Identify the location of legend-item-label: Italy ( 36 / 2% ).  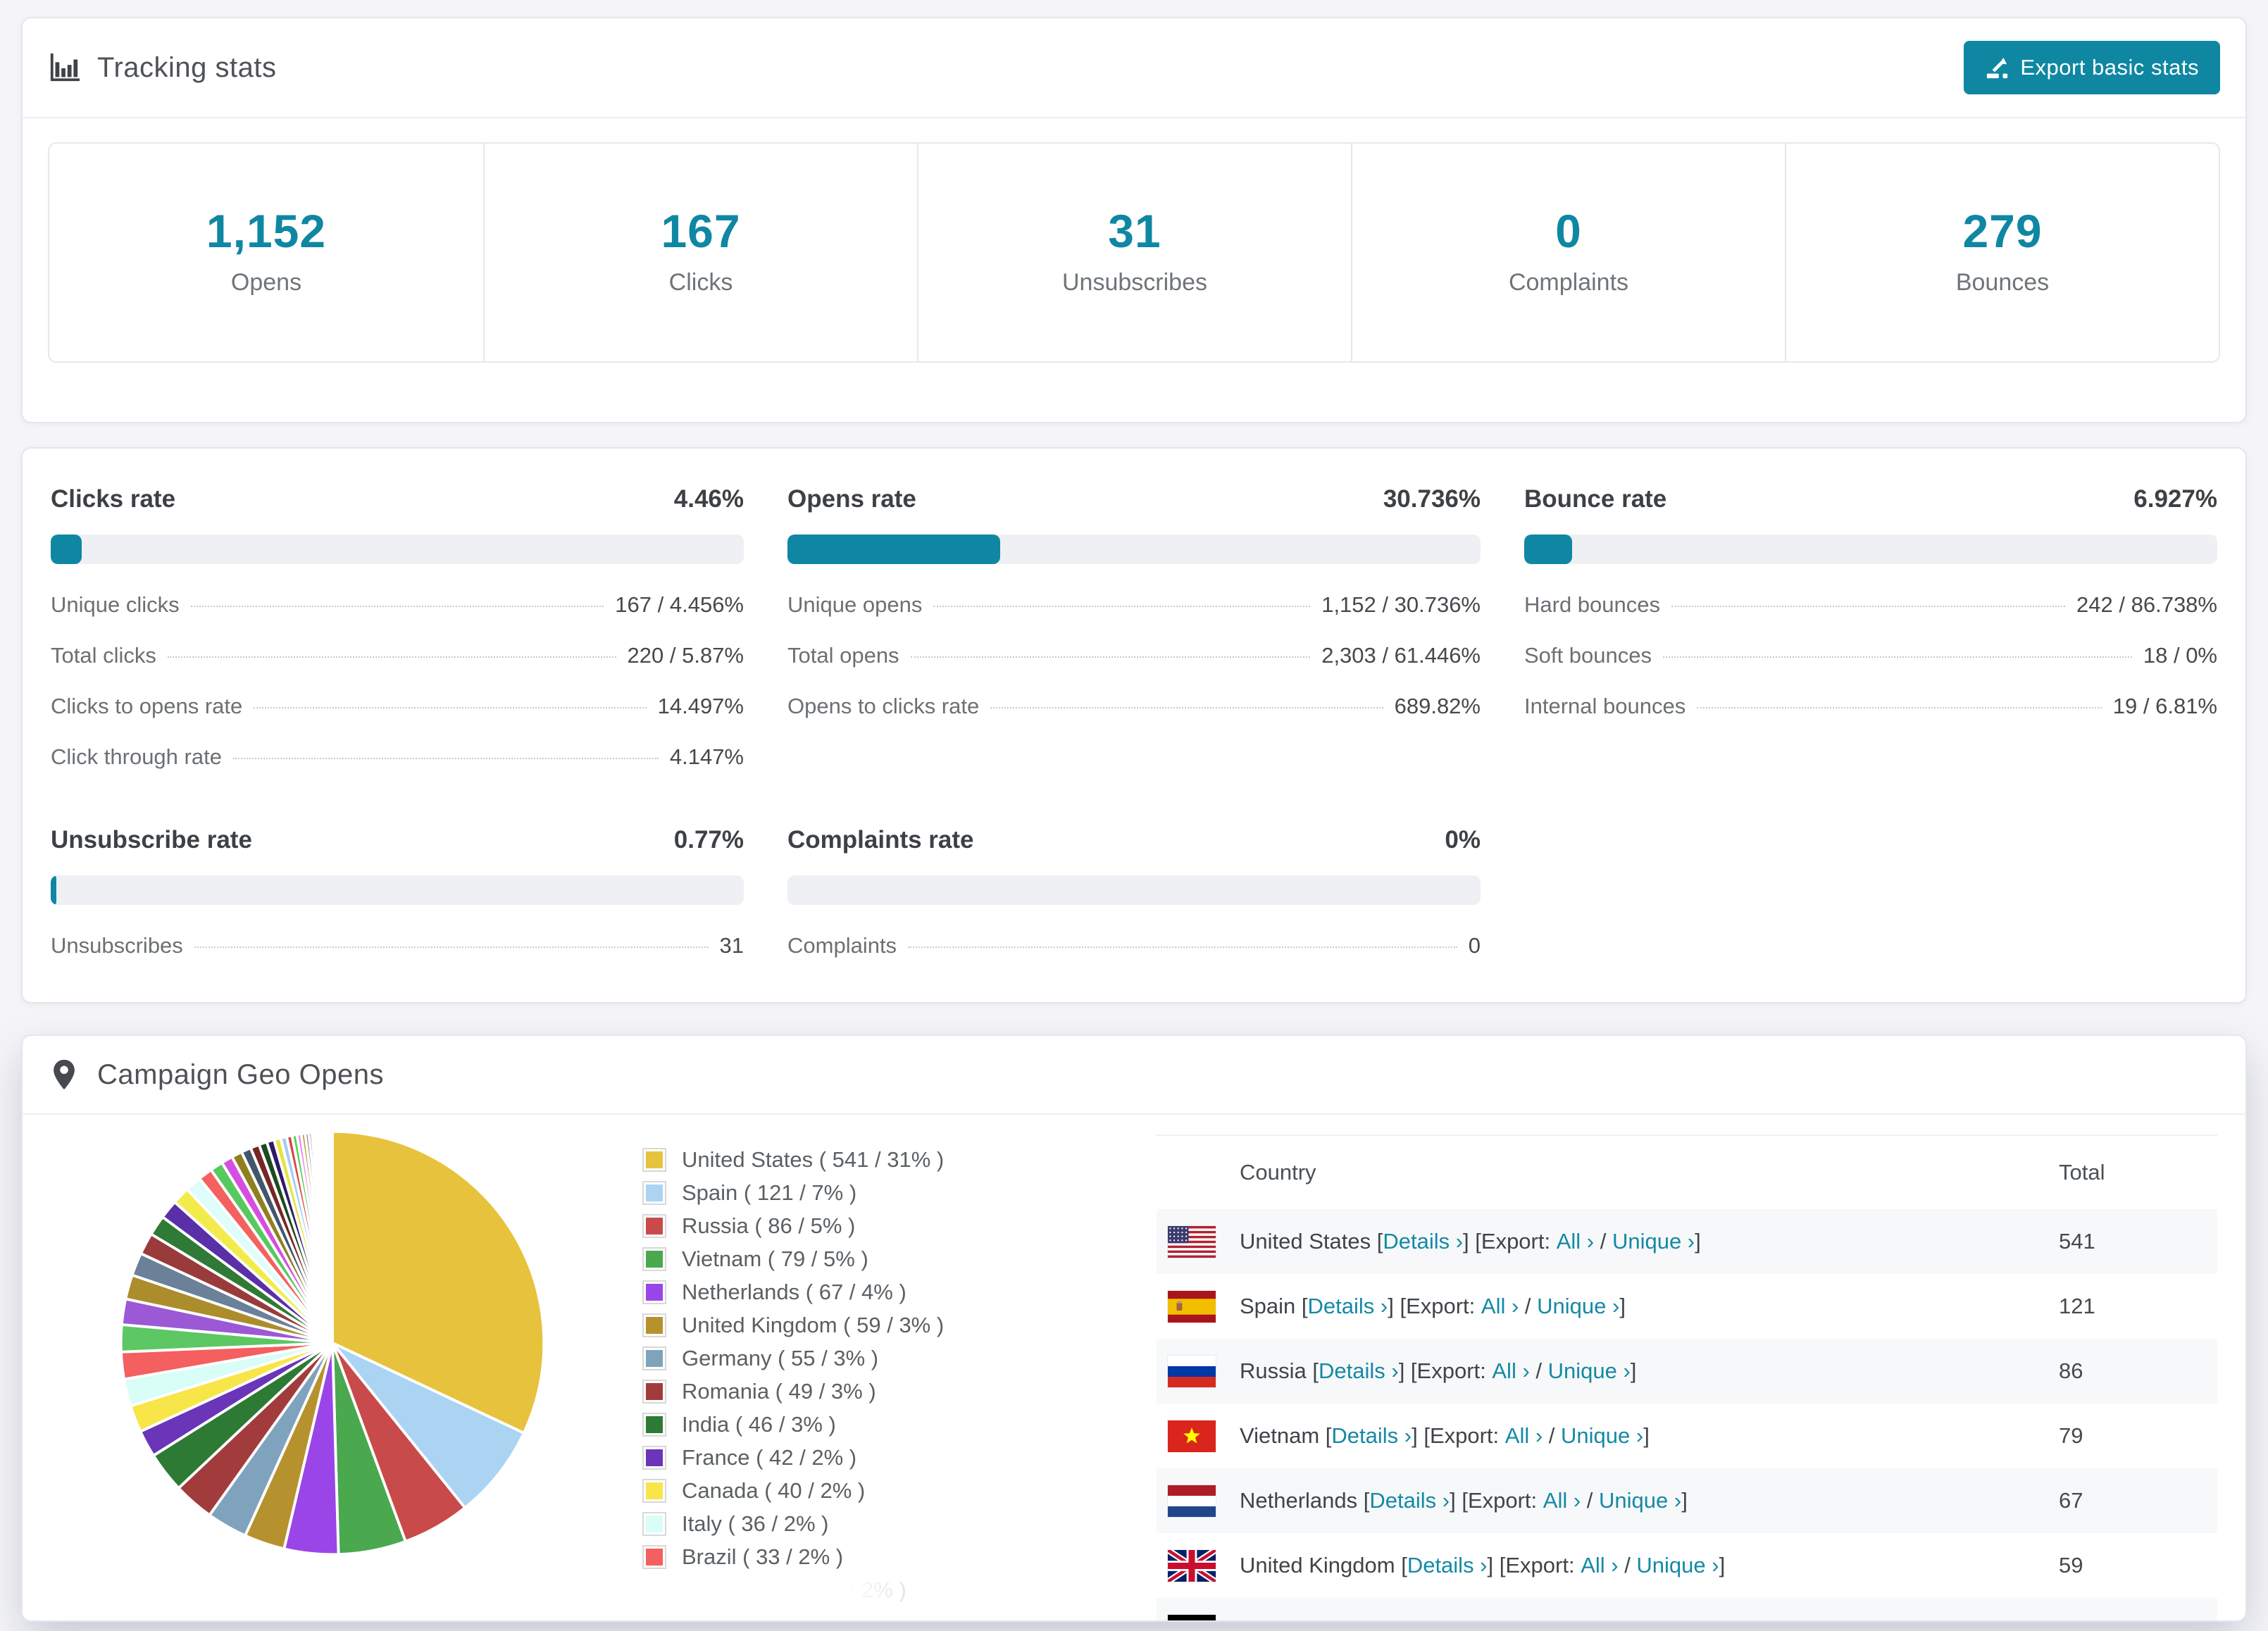
(756, 1524).